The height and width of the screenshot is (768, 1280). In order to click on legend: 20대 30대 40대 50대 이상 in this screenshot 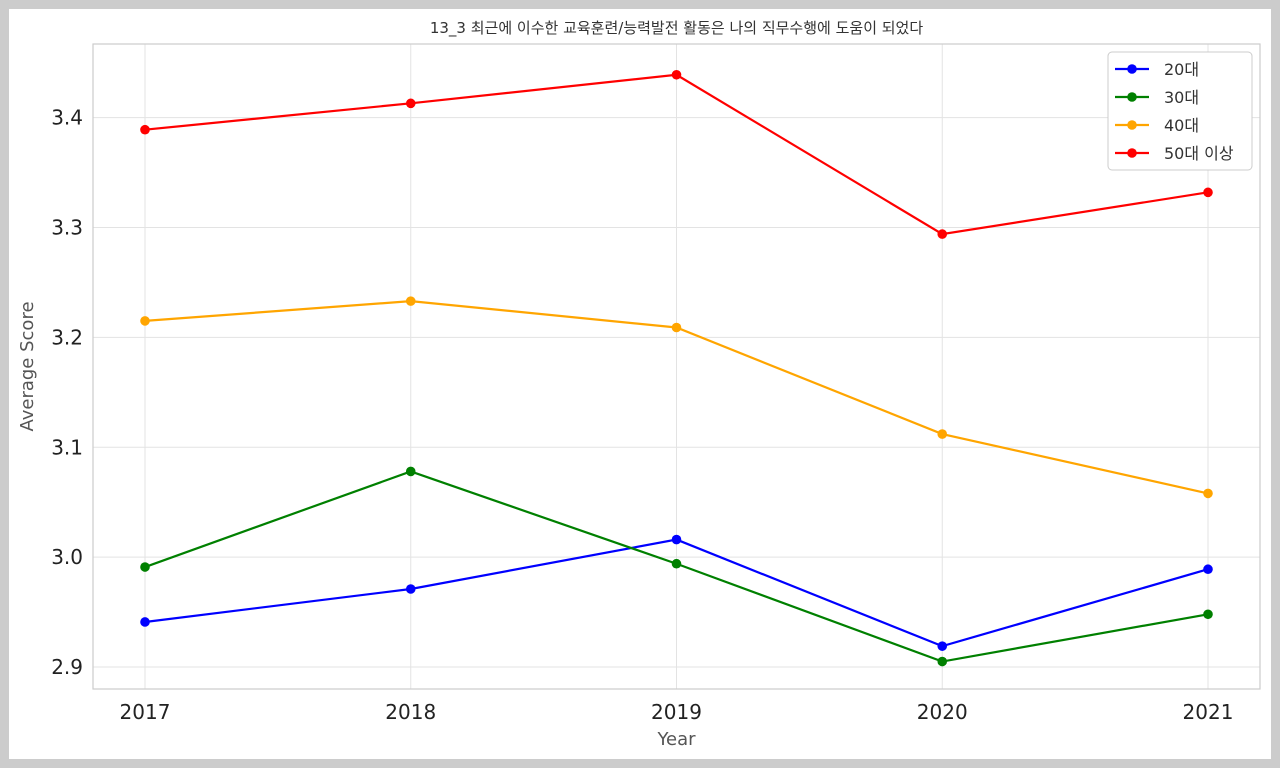, I will do `click(1180, 111)`.